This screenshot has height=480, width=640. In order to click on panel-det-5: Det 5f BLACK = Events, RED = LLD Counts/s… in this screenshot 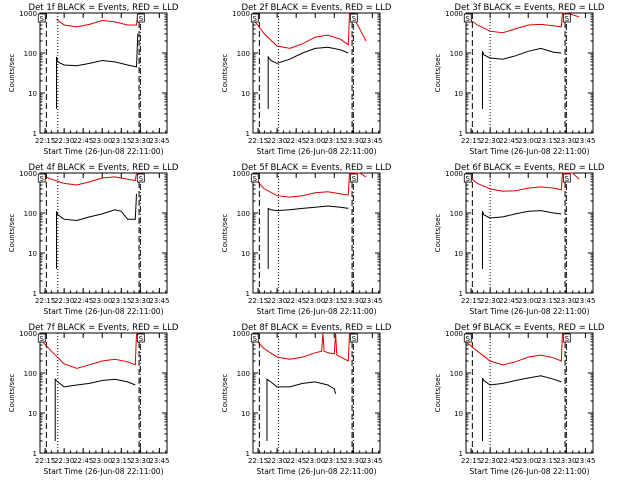, I will do `click(306, 239)`.